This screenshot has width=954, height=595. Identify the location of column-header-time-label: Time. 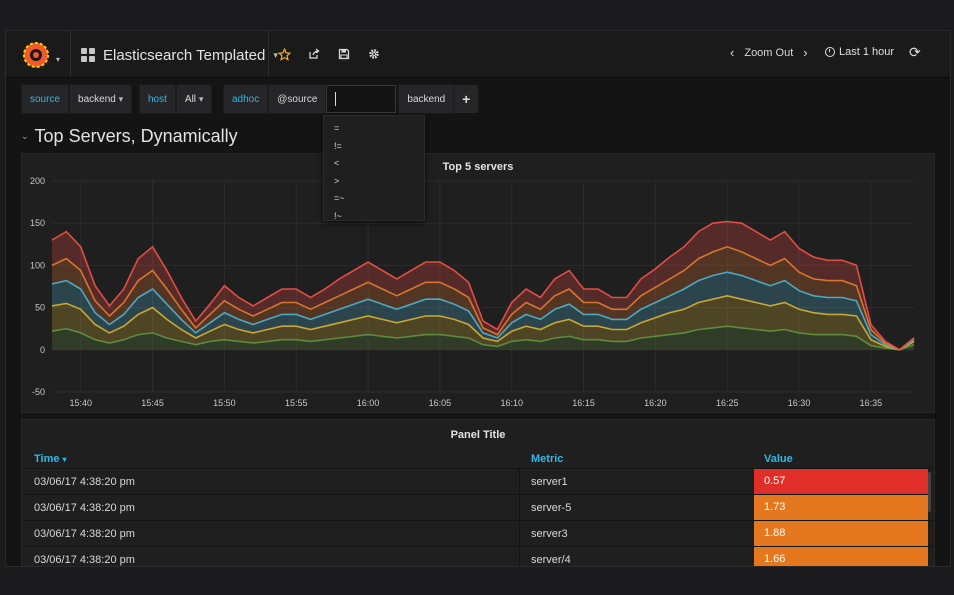
(47, 459).